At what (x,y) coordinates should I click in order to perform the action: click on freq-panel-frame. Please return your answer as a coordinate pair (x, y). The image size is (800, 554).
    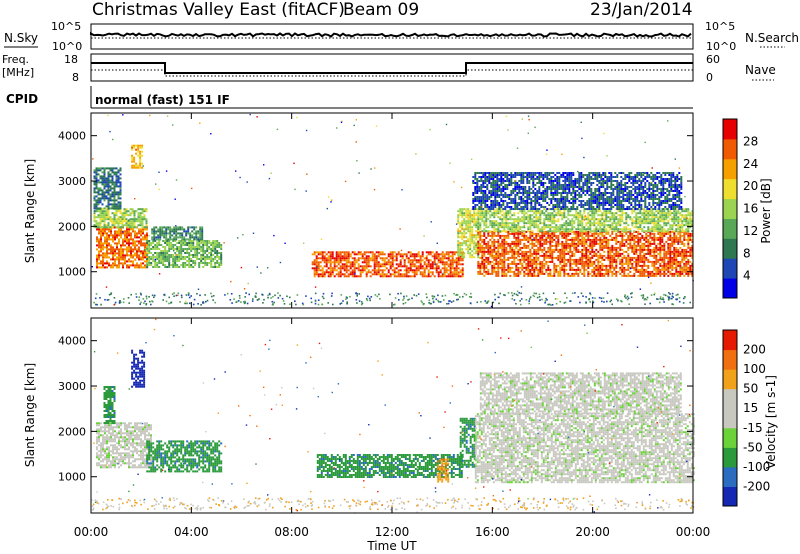
    Looking at the image, I should click on (392, 67).